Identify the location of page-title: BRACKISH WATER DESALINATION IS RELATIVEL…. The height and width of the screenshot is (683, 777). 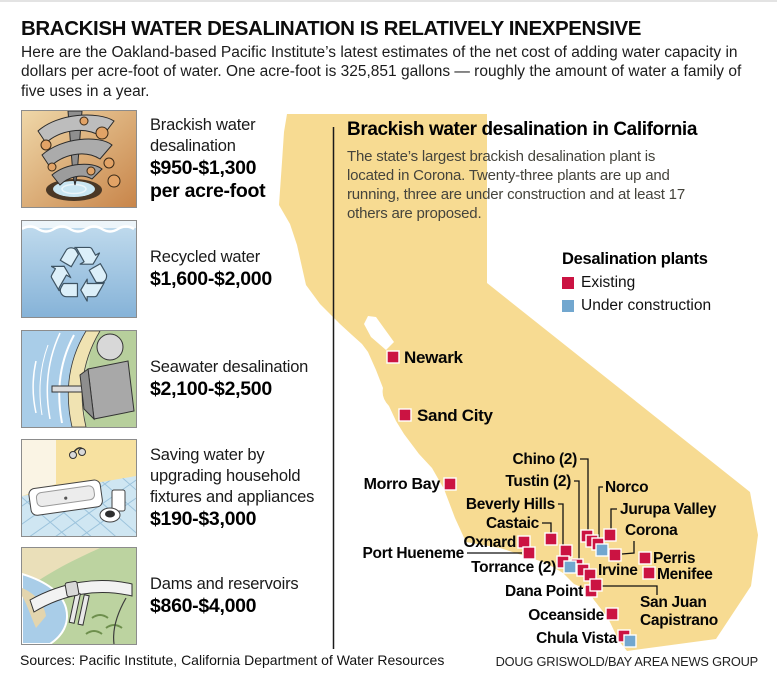
(331, 28).